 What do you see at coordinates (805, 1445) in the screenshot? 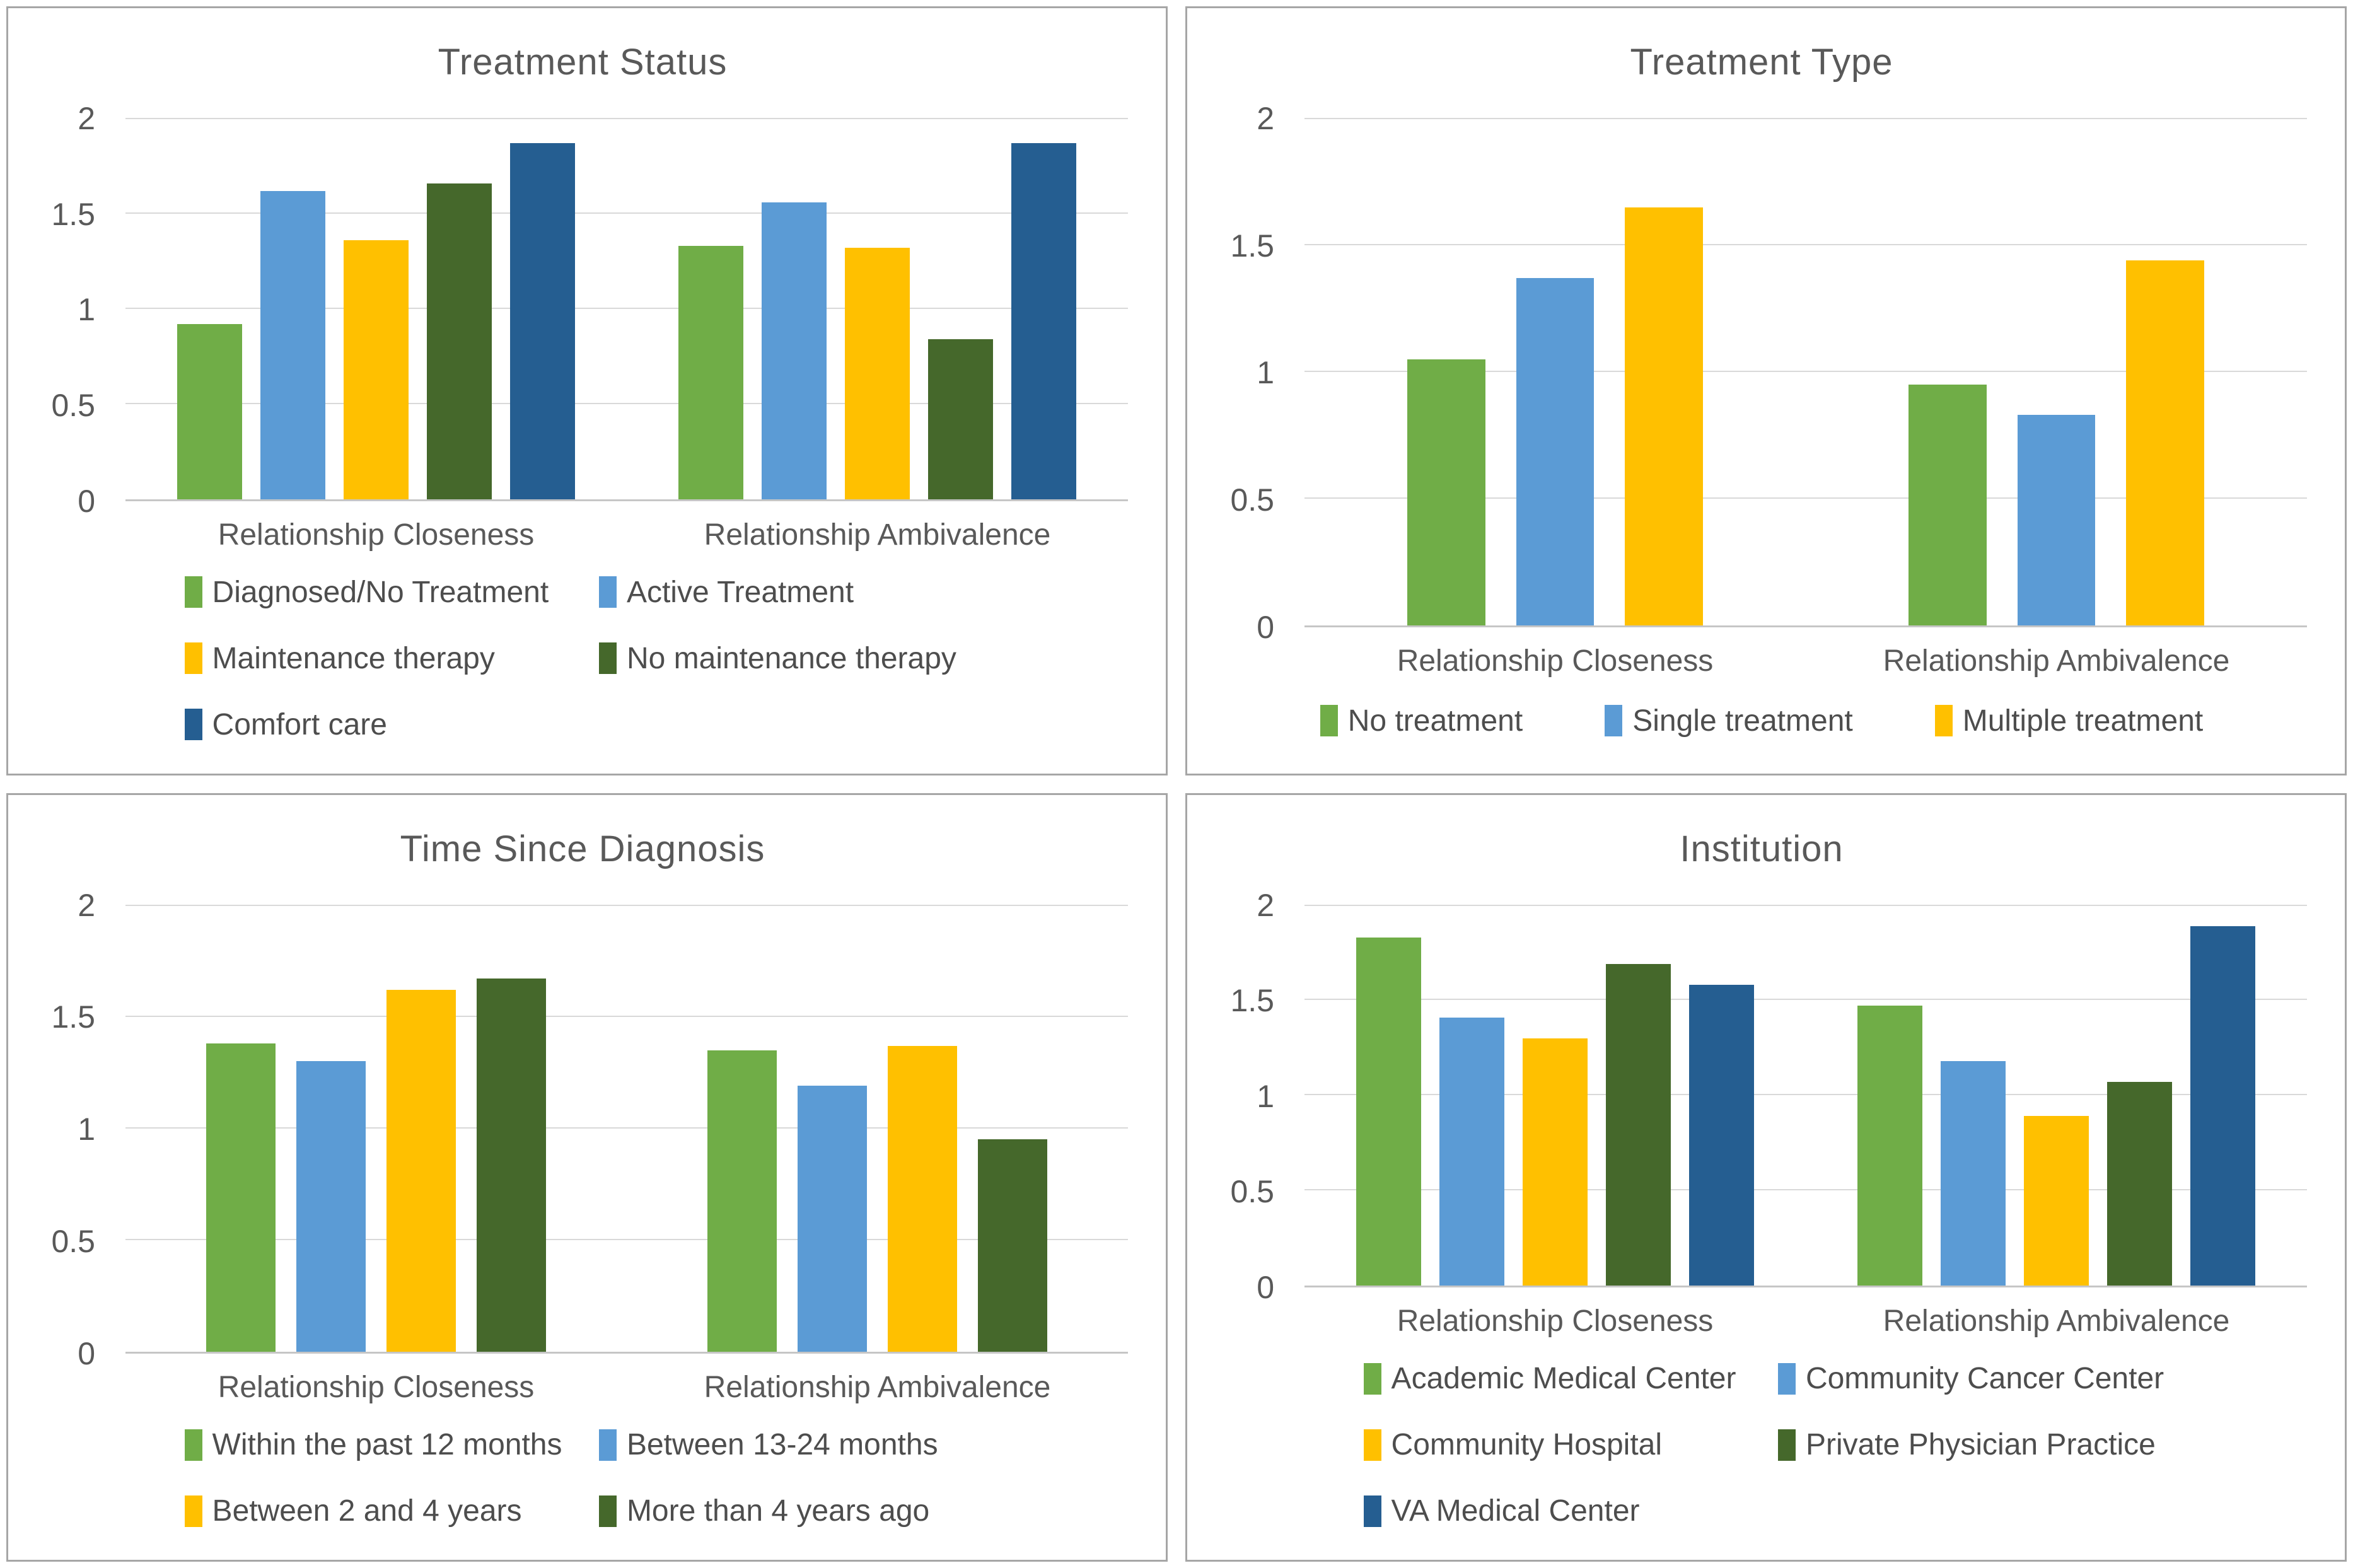
I see `legend-item: Between 13-24 months` at bounding box center [805, 1445].